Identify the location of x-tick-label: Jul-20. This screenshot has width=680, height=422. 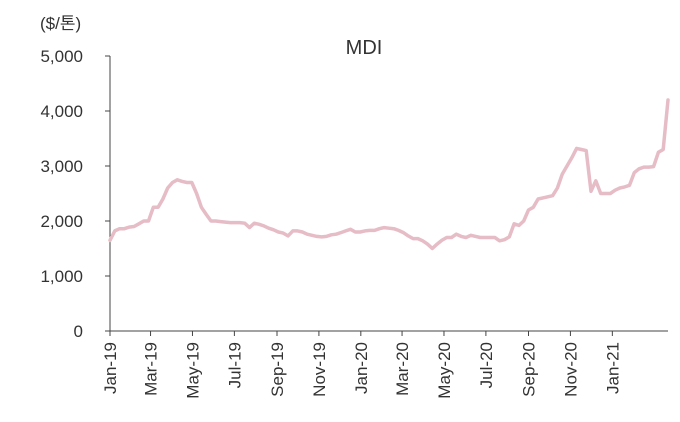
(486, 365).